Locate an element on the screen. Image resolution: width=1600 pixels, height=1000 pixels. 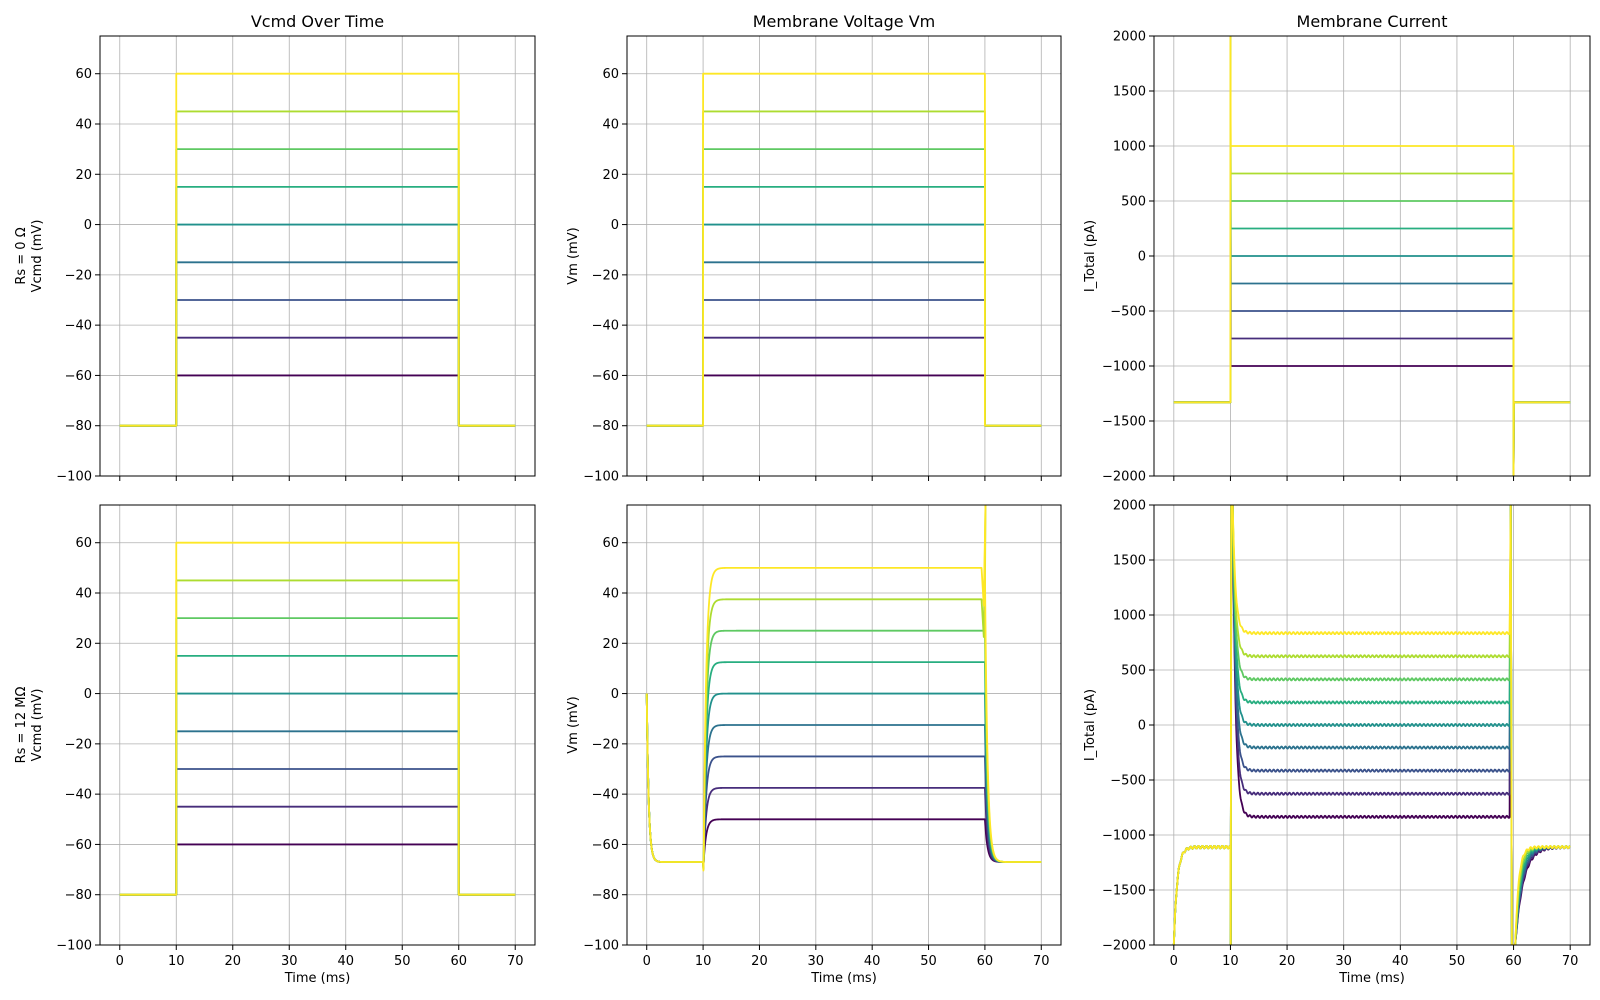
row-label: Rs = 0 Ω is located at coordinates (21, 255).